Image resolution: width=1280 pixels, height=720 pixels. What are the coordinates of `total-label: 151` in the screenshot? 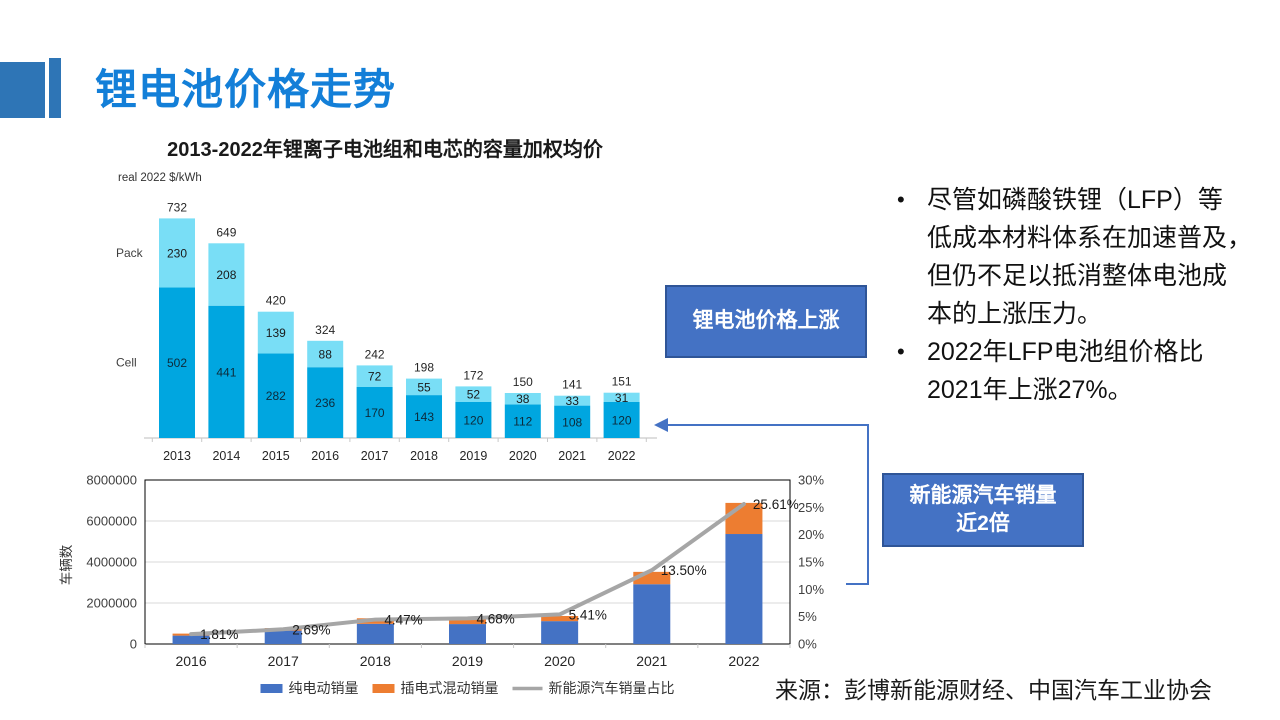 It's located at (622, 382).